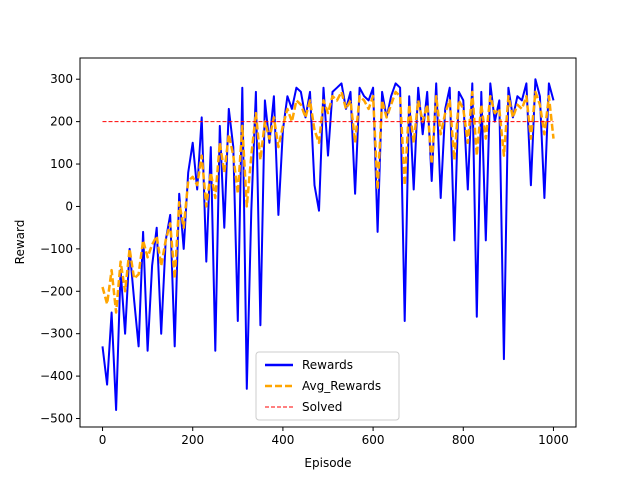 The height and width of the screenshot is (480, 640). I want to click on legend-label-solved: Solved, so click(322, 407).